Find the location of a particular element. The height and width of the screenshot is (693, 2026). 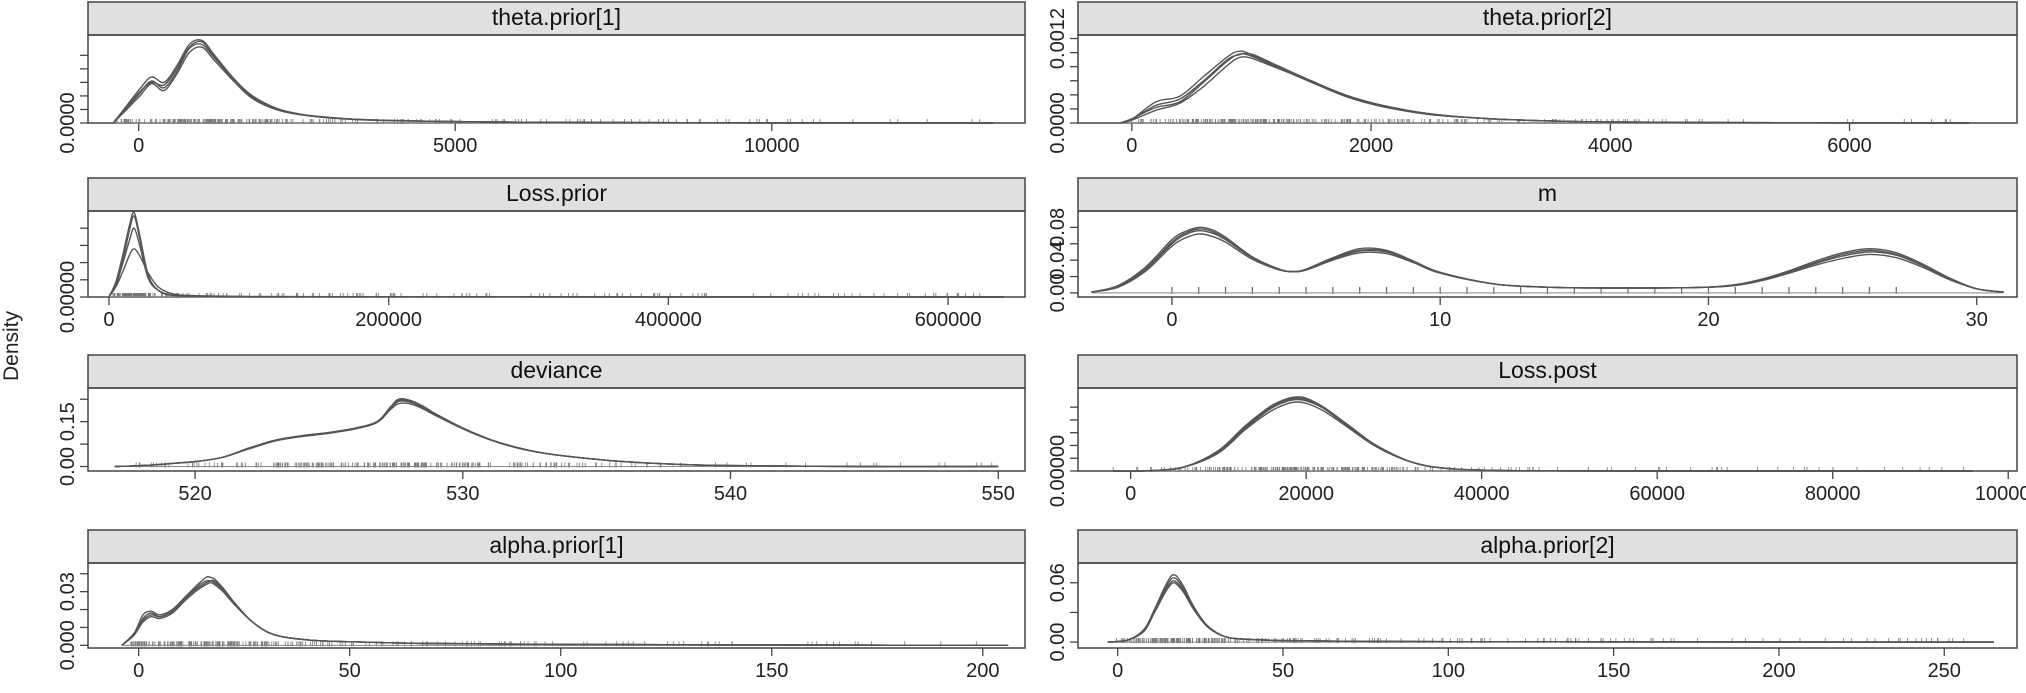

x-tick-label: 2000 is located at coordinates (1371, 146).